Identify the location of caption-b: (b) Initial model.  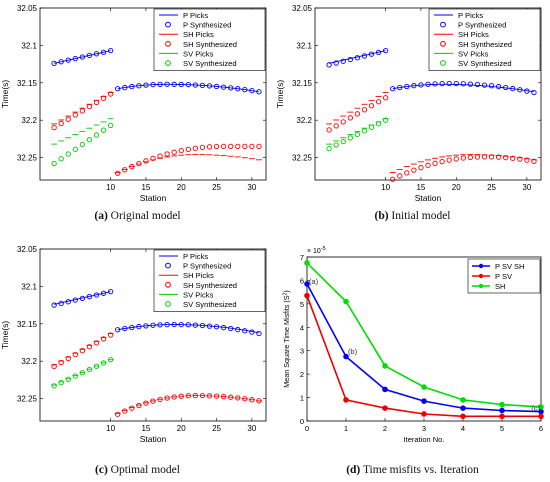
(412, 216).